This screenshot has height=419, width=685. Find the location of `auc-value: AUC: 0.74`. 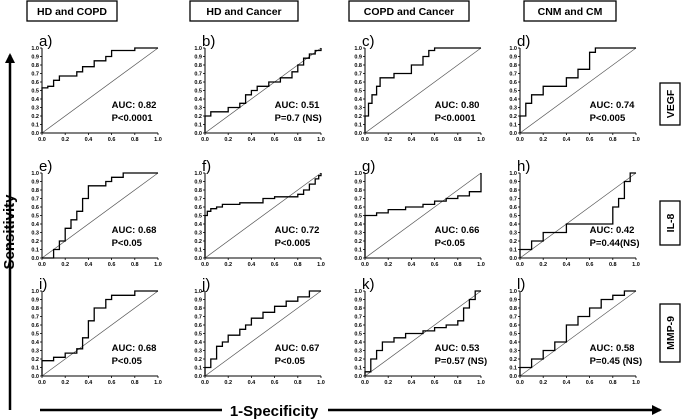

auc-value: AUC: 0.74 is located at coordinates (613, 105).